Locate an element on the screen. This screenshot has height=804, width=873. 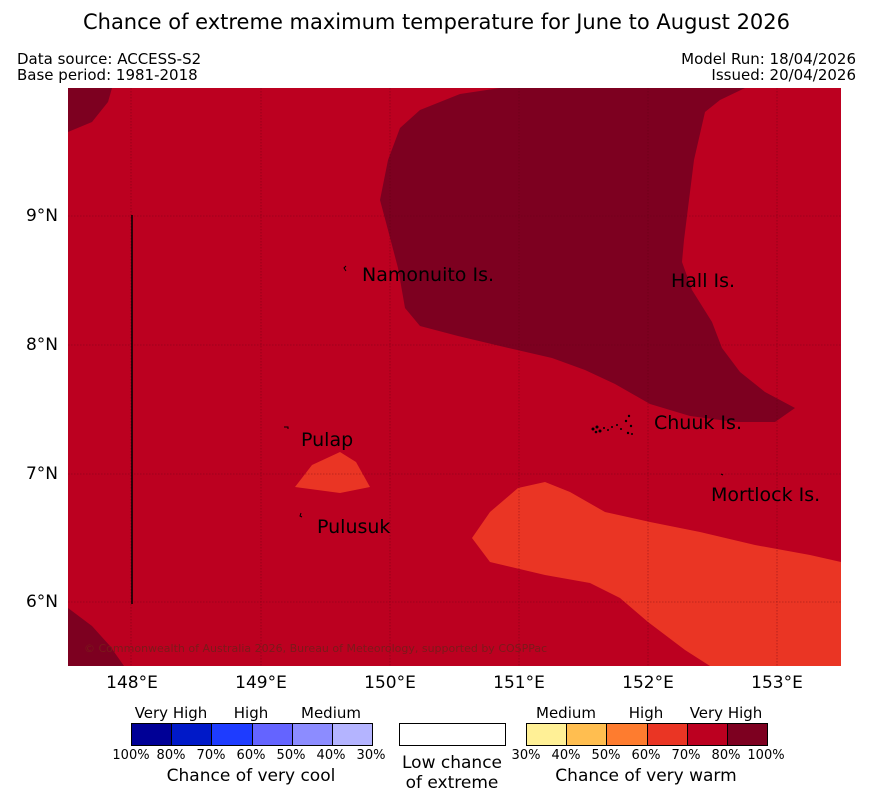
mortlock-island-outline is located at coordinates (722, 474).